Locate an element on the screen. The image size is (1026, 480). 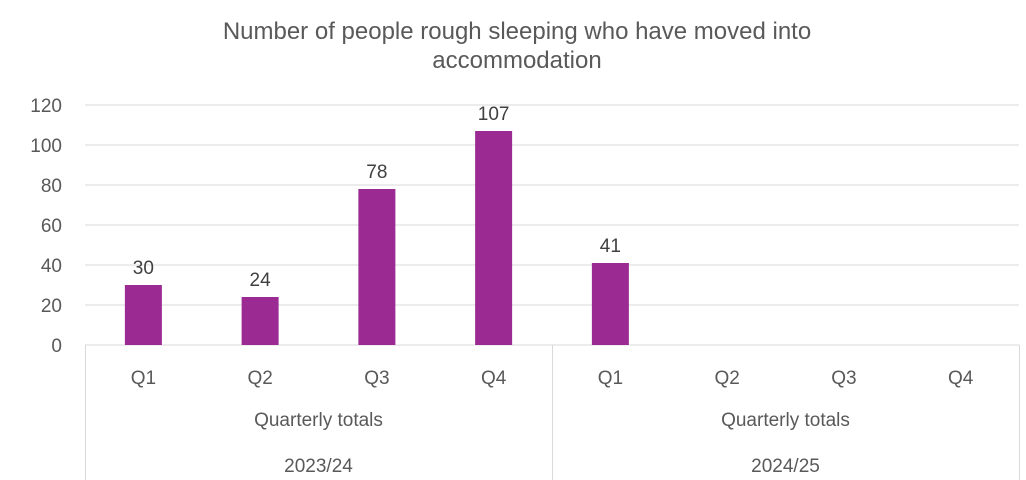
chart-title-line-2: accommodation is located at coordinates (516, 60).